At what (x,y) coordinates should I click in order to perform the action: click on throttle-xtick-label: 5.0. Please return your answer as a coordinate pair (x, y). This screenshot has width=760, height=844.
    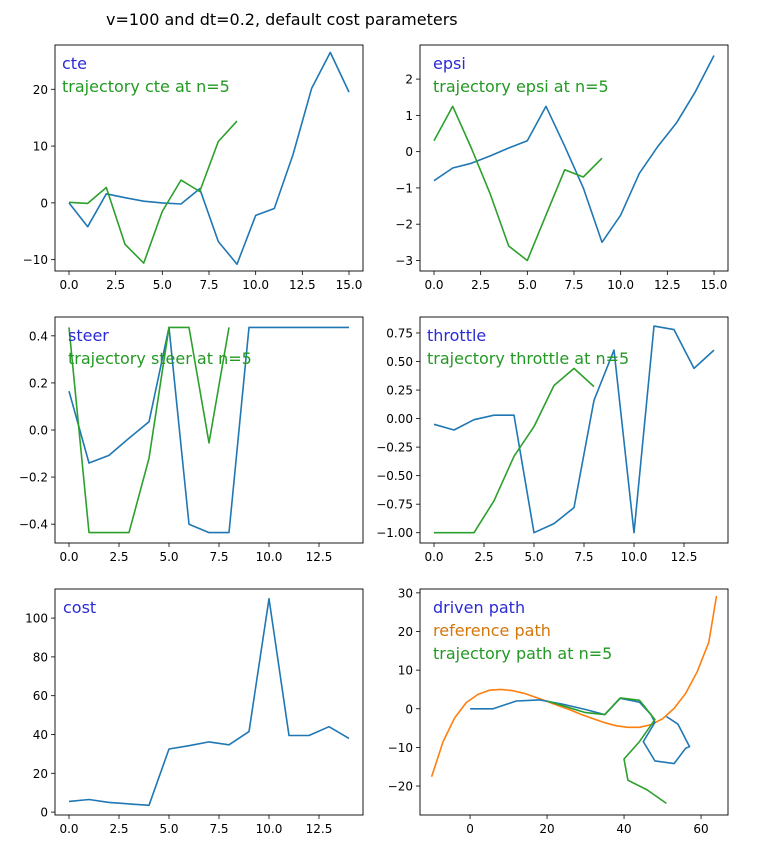
    Looking at the image, I should click on (533, 557).